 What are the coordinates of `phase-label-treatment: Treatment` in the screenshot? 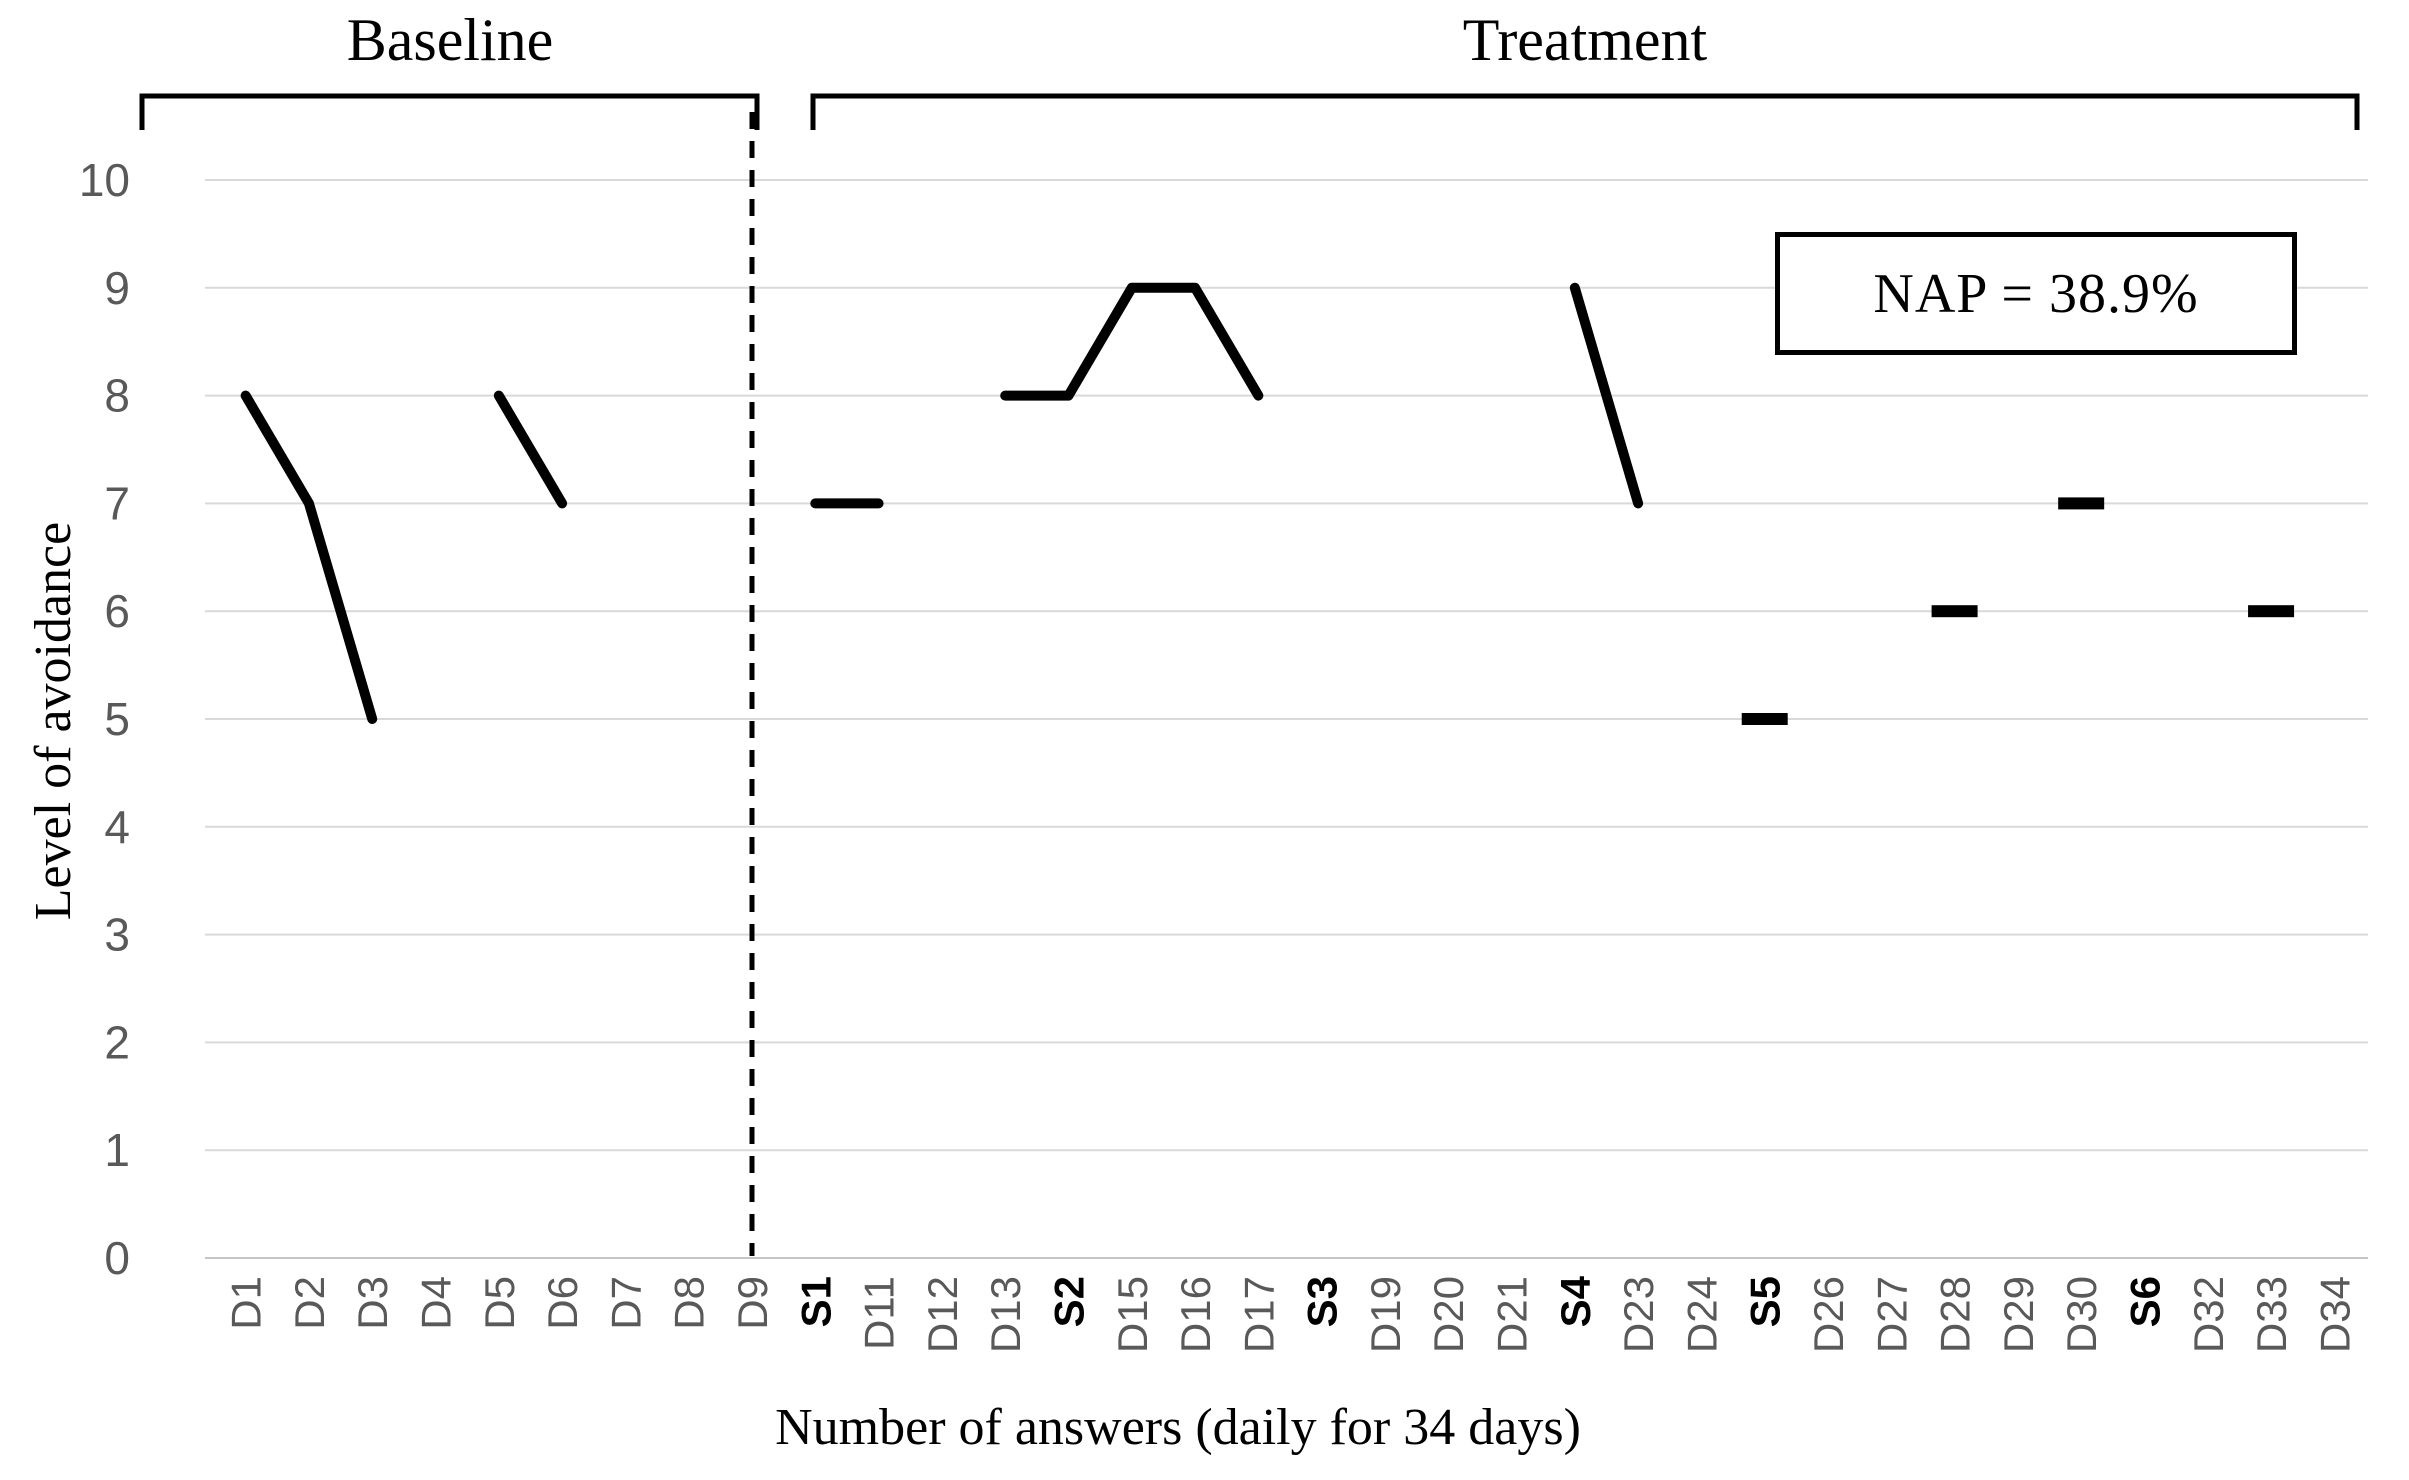 It's located at (1585, 40).